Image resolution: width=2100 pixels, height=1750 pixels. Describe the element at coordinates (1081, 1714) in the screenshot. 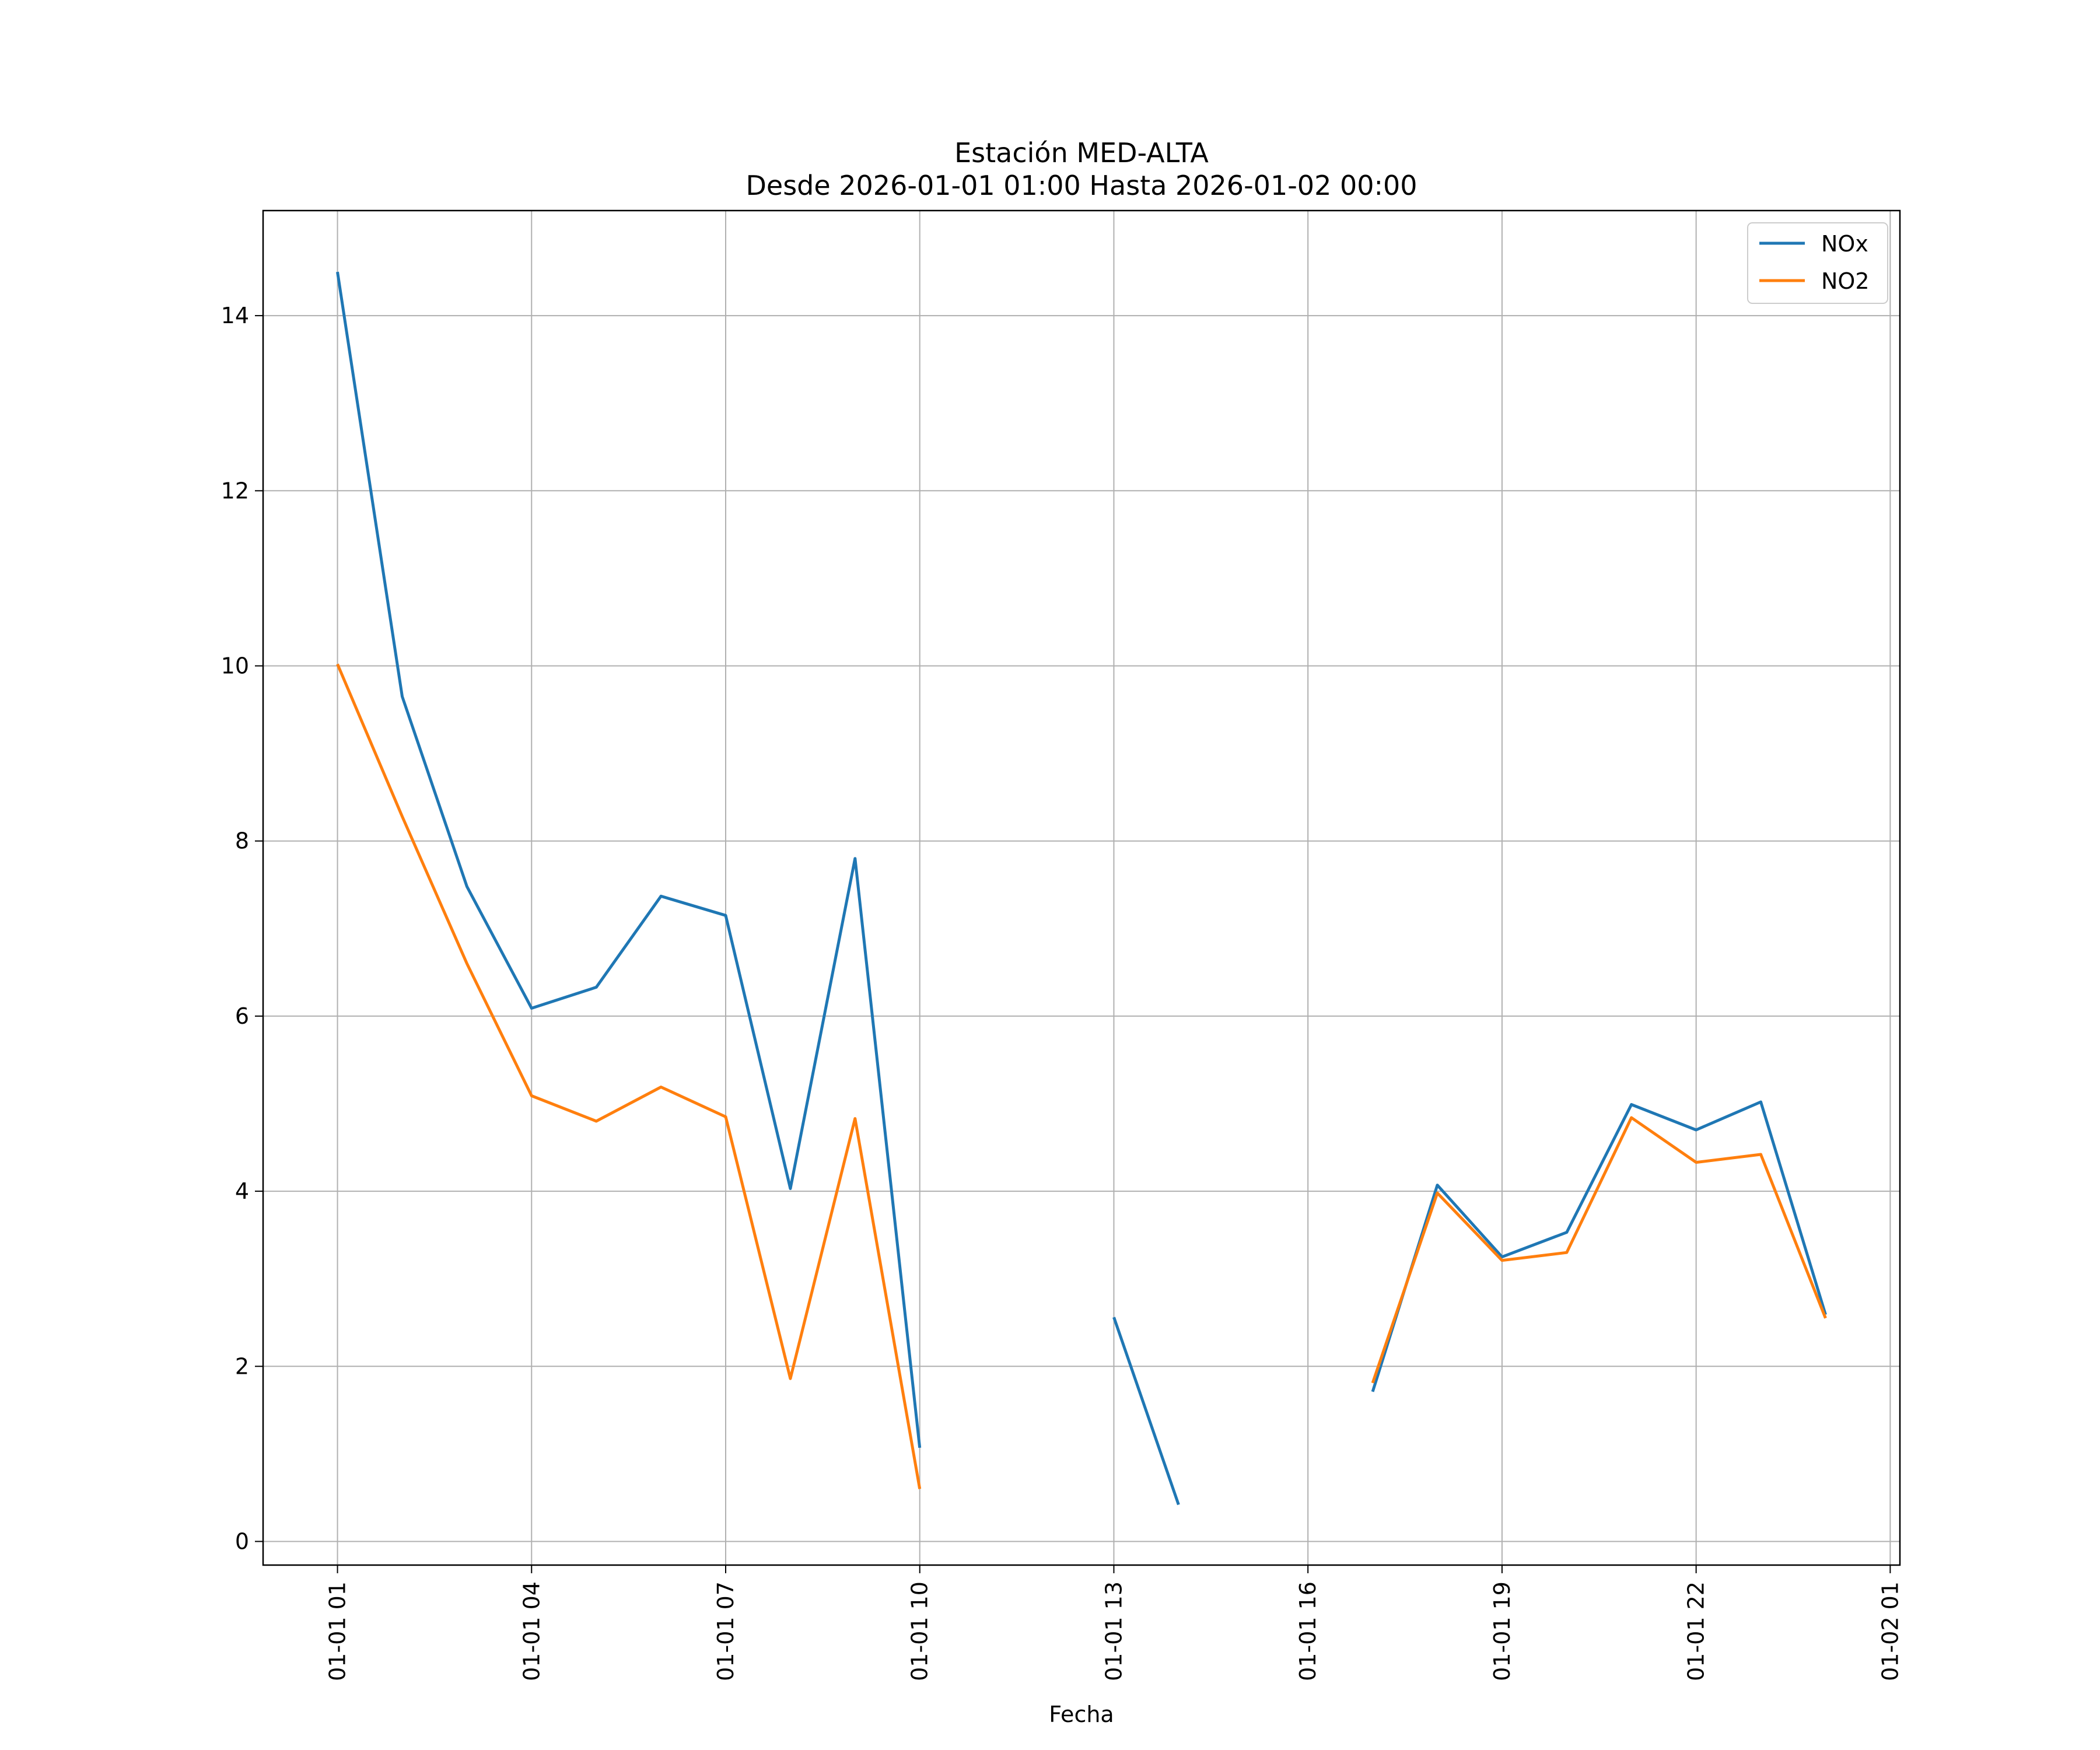

I see `x-axis-label: Fecha` at that location.